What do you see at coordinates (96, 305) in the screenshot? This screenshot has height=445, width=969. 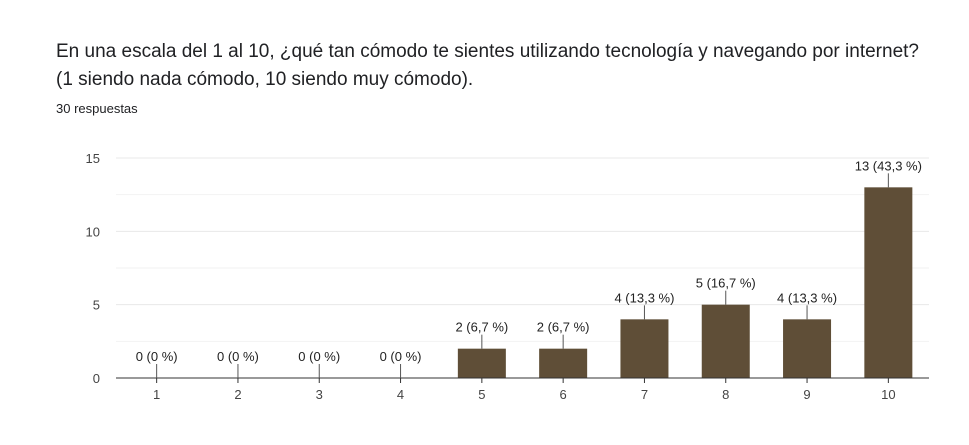 I see `y-tick-label: 5` at bounding box center [96, 305].